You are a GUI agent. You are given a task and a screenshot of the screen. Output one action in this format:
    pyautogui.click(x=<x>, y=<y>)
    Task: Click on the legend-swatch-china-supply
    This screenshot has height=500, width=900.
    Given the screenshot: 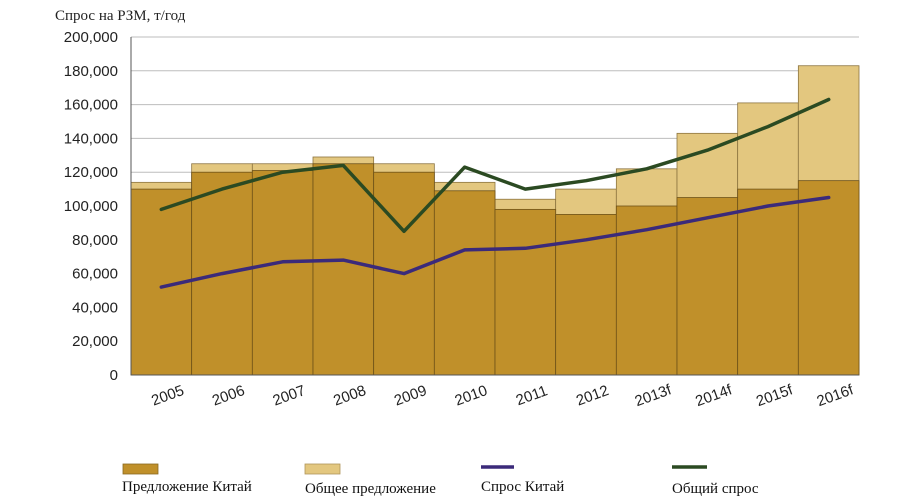 What is the action you would take?
    pyautogui.click(x=140, y=469)
    